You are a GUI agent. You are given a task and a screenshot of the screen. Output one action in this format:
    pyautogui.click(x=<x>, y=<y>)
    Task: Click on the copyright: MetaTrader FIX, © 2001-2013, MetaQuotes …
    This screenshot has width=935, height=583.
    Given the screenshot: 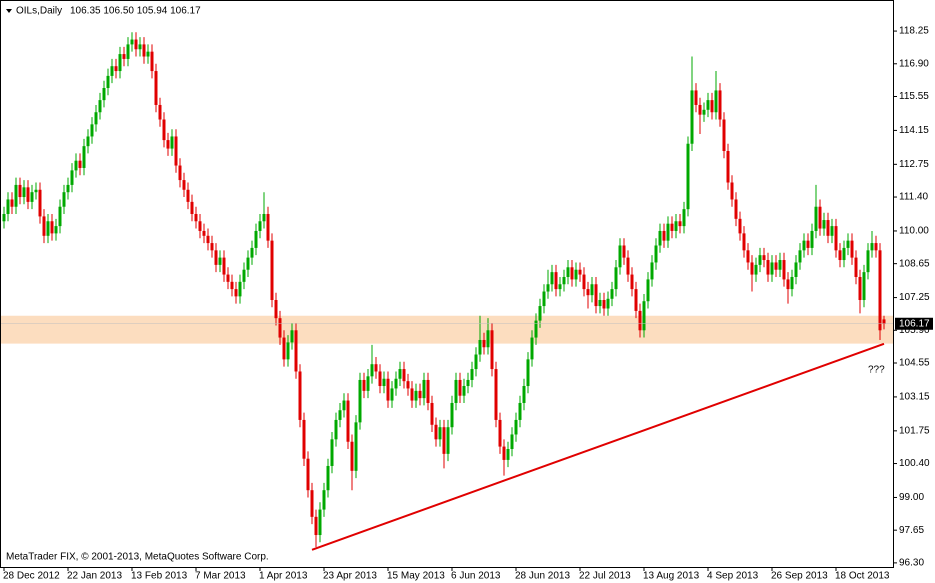 What is the action you would take?
    pyautogui.click(x=137, y=557)
    